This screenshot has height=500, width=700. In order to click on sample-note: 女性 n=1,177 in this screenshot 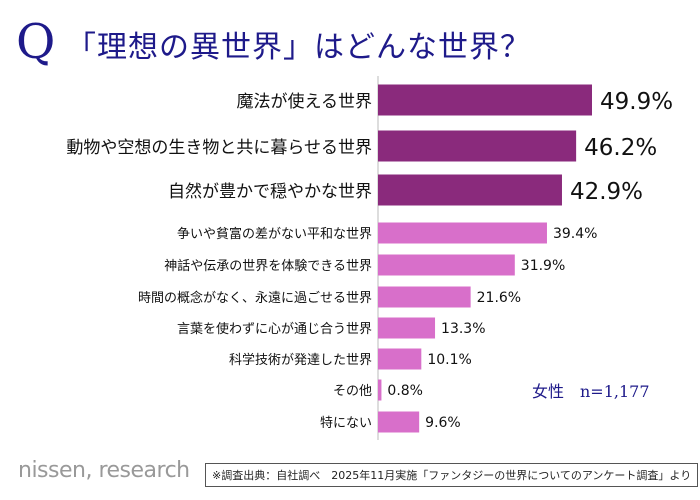, I will do `click(591, 391)`.